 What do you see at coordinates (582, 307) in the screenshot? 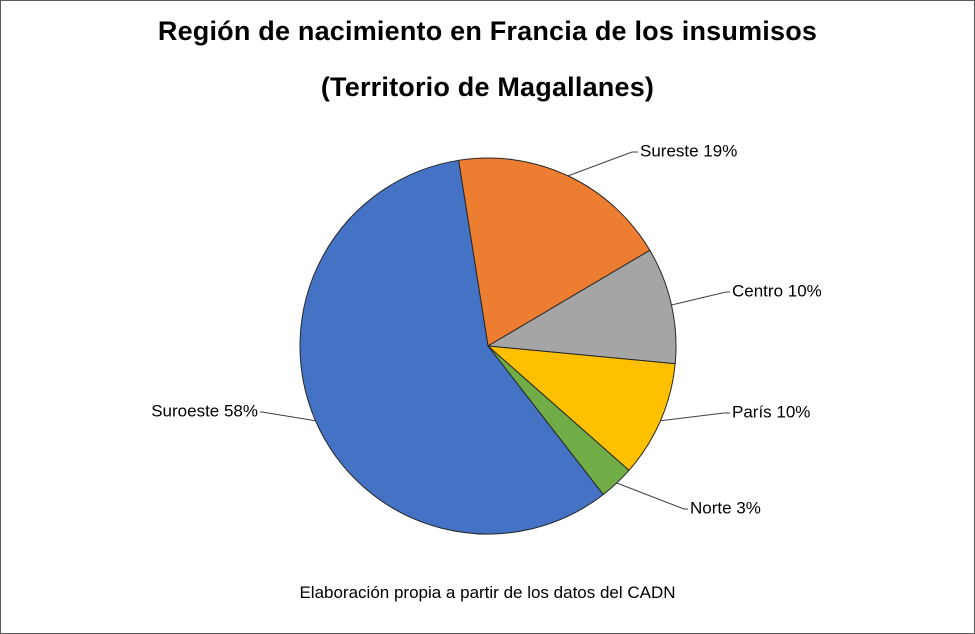
I see `pie-slice-centro` at bounding box center [582, 307].